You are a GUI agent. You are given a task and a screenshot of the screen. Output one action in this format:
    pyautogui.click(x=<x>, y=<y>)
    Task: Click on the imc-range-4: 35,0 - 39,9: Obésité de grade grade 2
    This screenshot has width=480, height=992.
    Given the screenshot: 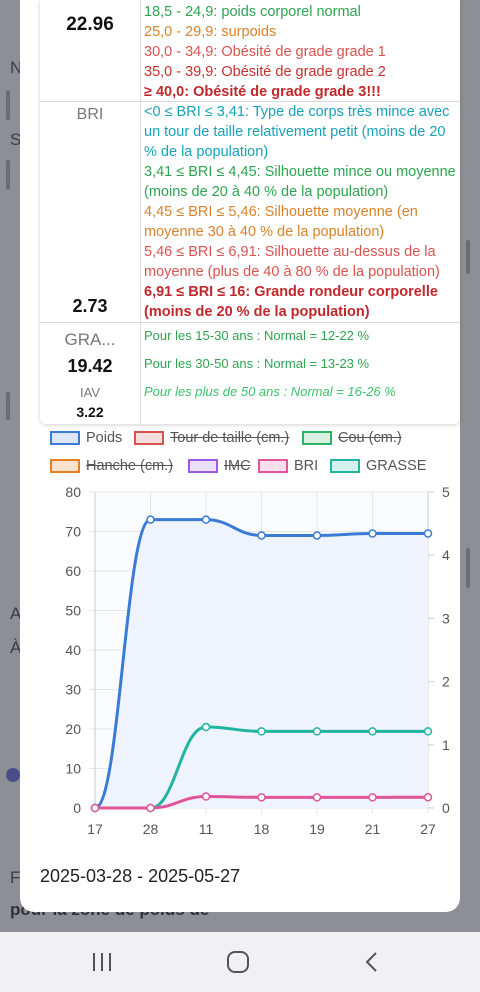 What is the action you would take?
    pyautogui.click(x=265, y=72)
    